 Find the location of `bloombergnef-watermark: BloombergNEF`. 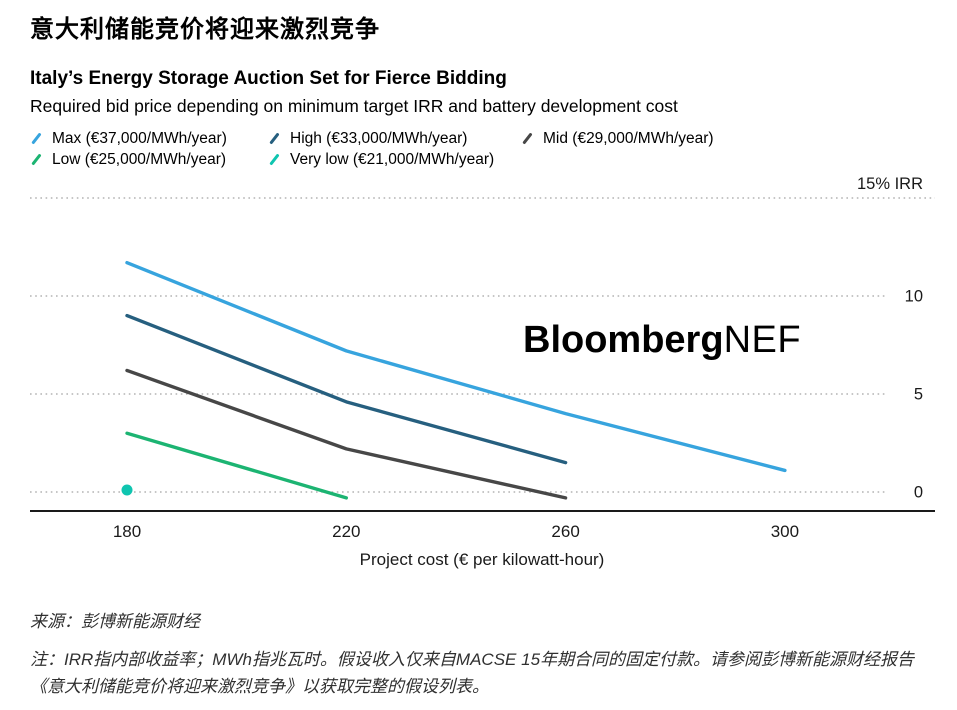

bloombergnef-watermark: BloombergNEF is located at coordinates (662, 340).